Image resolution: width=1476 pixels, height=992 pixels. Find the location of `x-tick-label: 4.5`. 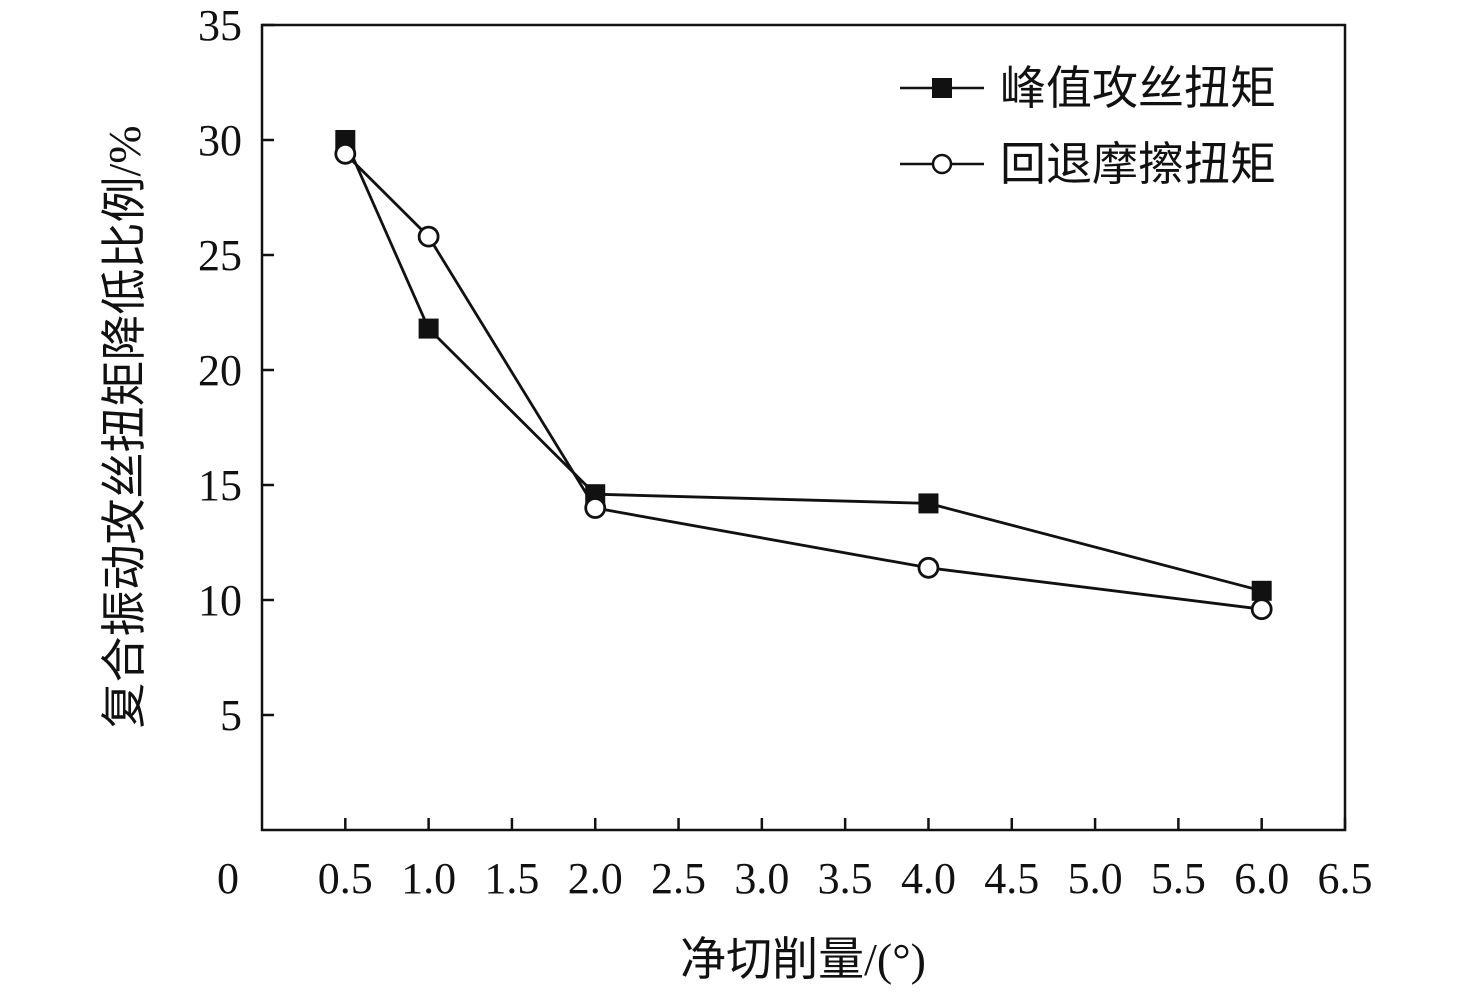

x-tick-label: 4.5 is located at coordinates (1011, 878).